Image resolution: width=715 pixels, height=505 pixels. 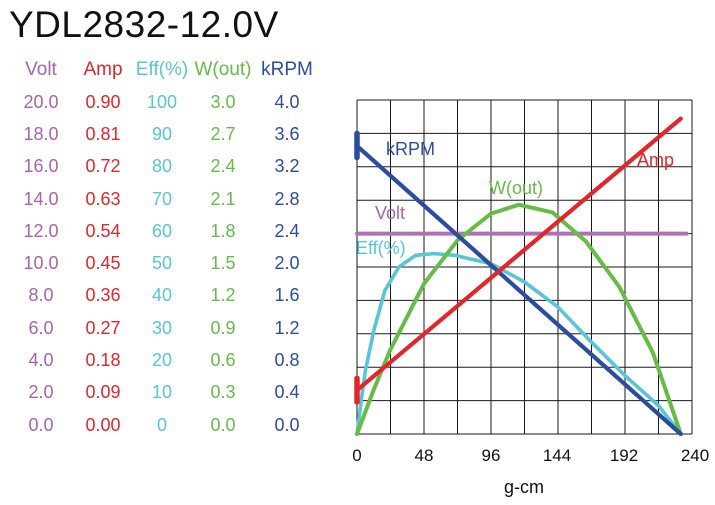 What do you see at coordinates (223, 424) in the screenshot?
I see `cell-wout: 0.0` at bounding box center [223, 424].